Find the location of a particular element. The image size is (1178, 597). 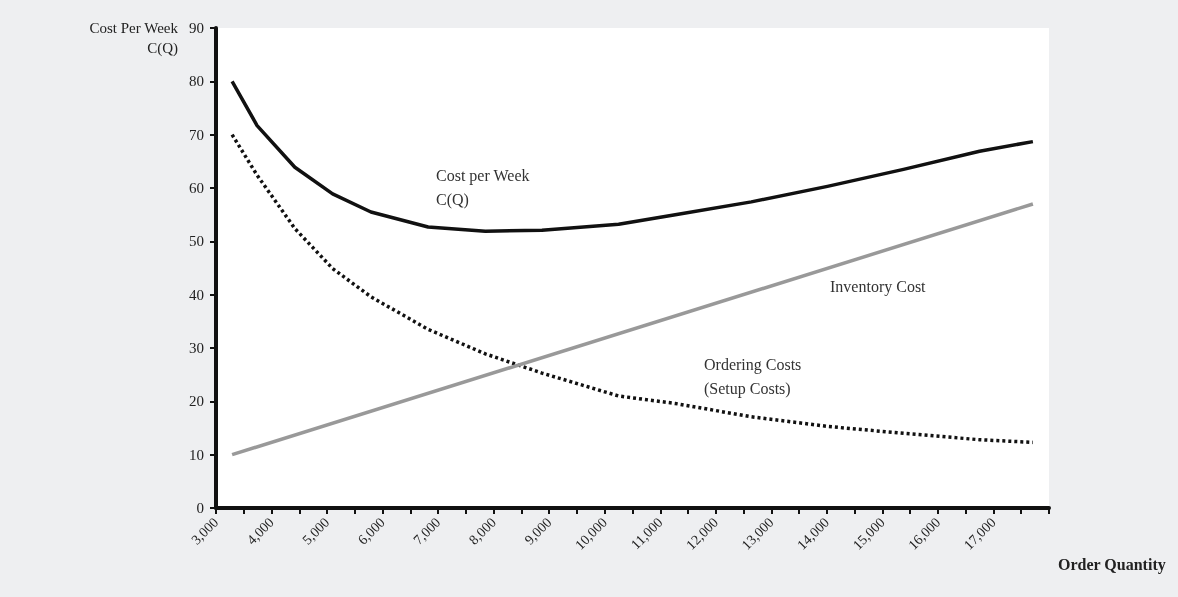

y-tick-label: 50 is located at coordinates (196, 241).